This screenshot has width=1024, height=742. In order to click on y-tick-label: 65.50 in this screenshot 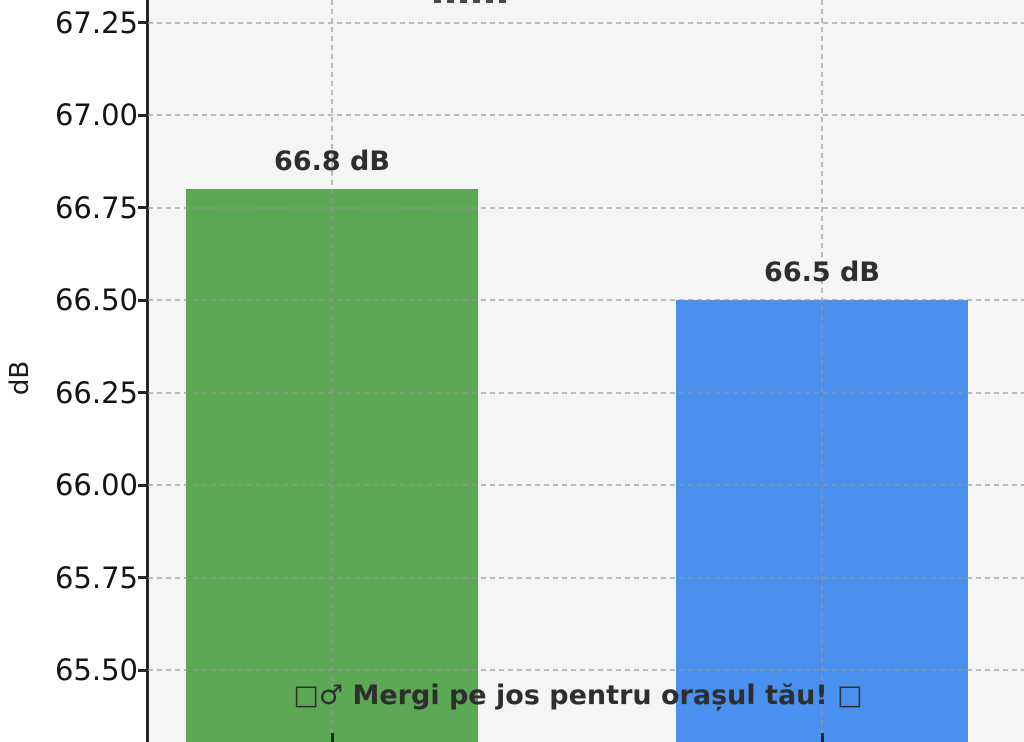, I will do `click(96, 670)`.